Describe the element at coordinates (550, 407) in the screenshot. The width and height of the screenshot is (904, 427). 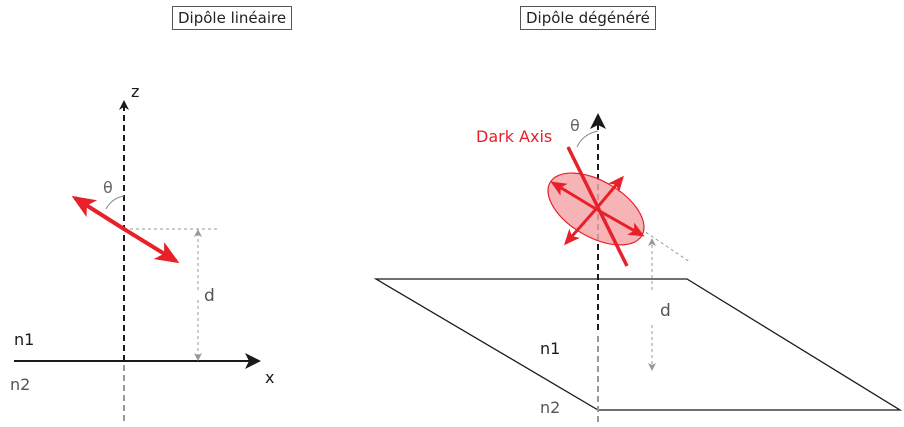
I see `medium-n2-label-right: n2` at that location.